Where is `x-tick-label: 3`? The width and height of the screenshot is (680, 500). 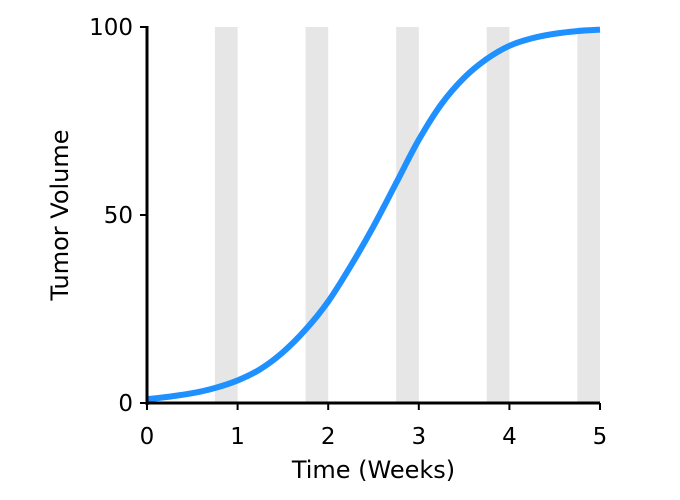 x-tick-label: 3 is located at coordinates (418, 437).